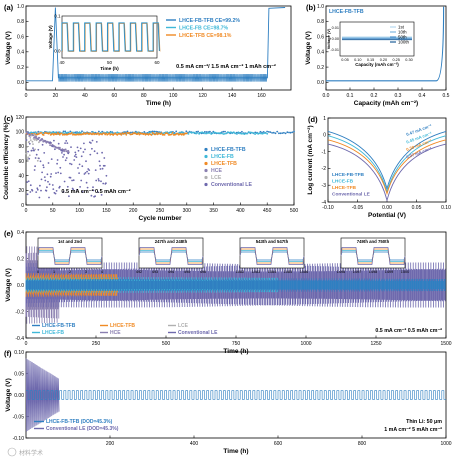 Image resolution: width=454 pixels, height=460 pixels. I want to click on x-tick-label: 0.05, so click(417, 208).